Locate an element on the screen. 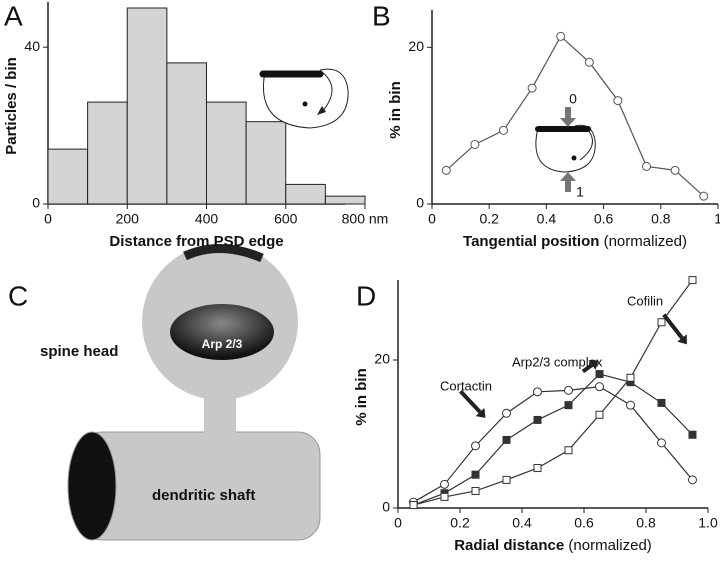 The image size is (720, 561). x-axis-label-note: (normalized) is located at coordinates (645, 241).